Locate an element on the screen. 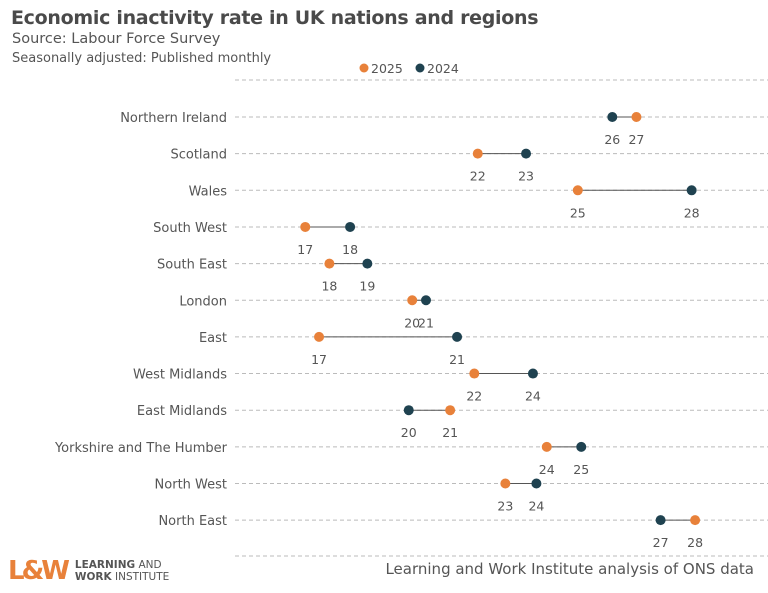 This screenshot has width=768, height=593. data-label-2024: 23 is located at coordinates (526, 176).